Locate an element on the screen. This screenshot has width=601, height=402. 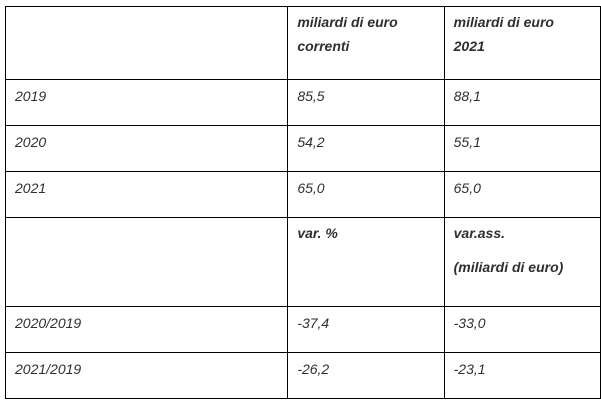
row-label: 2019 is located at coordinates (31, 96).